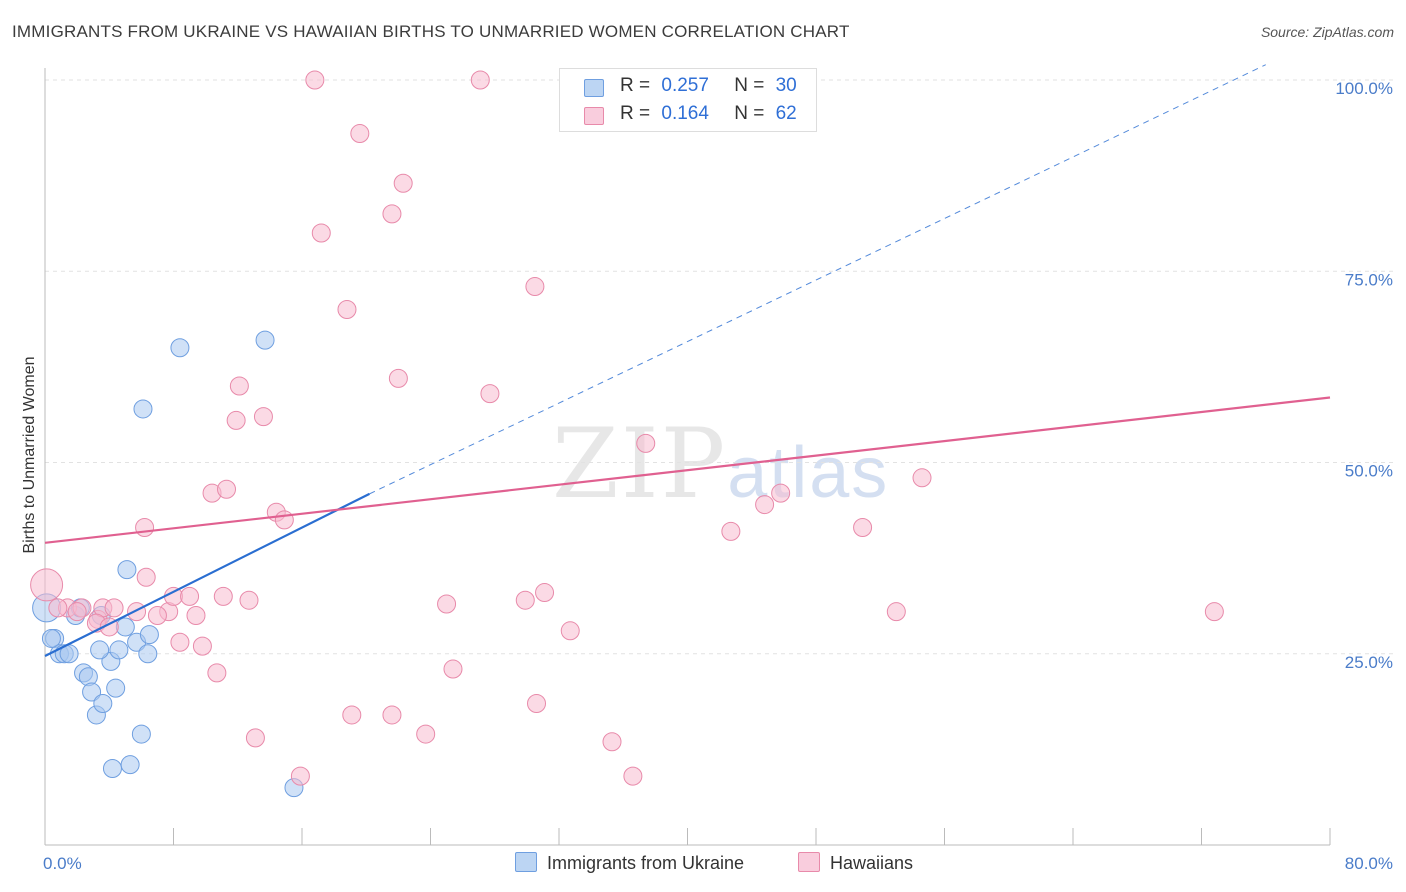 This screenshot has height=892, width=1406. I want to click on legend-row-ukraine: R = 0.257 N = 30, so click(690, 87).